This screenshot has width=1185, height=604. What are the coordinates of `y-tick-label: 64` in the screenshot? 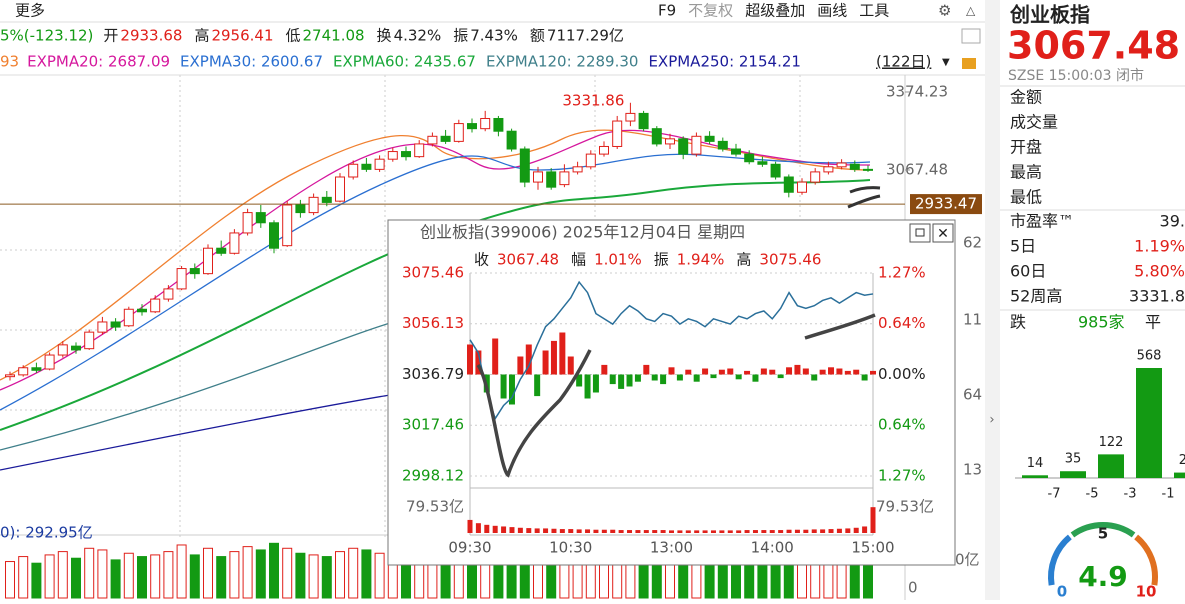 It's located at (972, 395).